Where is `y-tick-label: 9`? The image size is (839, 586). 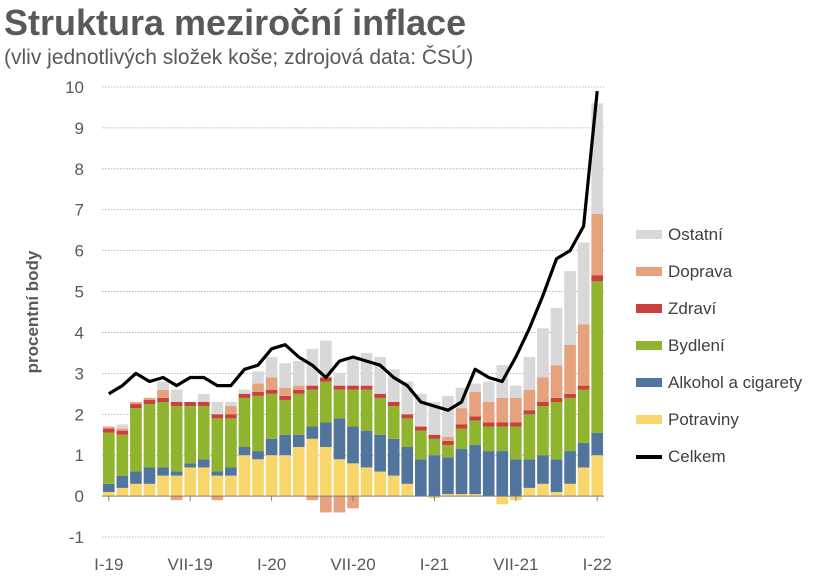 y-tick-label: 9 is located at coordinates (79, 128).